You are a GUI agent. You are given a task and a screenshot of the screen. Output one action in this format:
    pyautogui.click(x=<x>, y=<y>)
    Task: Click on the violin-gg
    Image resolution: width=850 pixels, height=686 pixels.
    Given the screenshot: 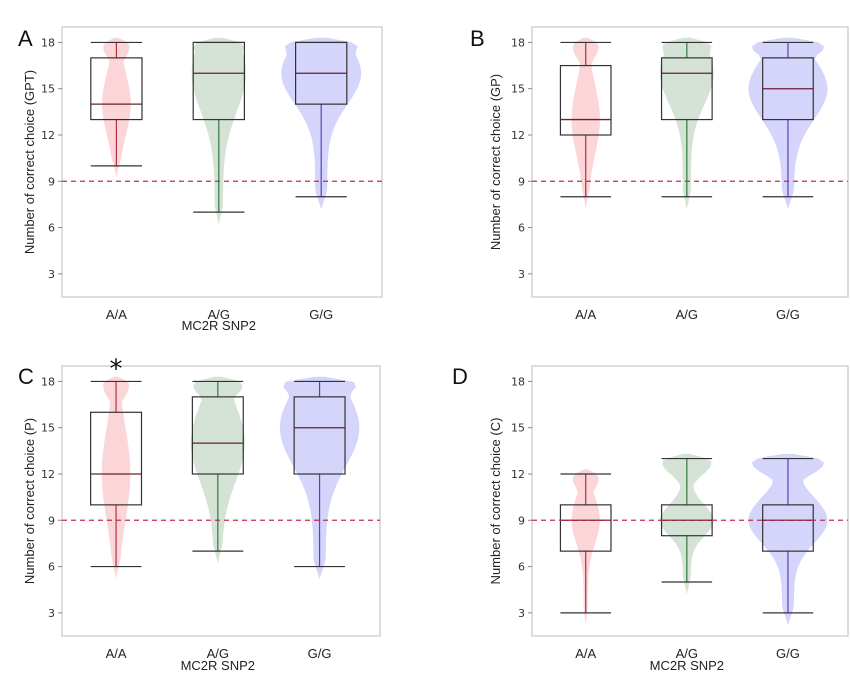 What is the action you would take?
    pyautogui.click(x=788, y=539)
    